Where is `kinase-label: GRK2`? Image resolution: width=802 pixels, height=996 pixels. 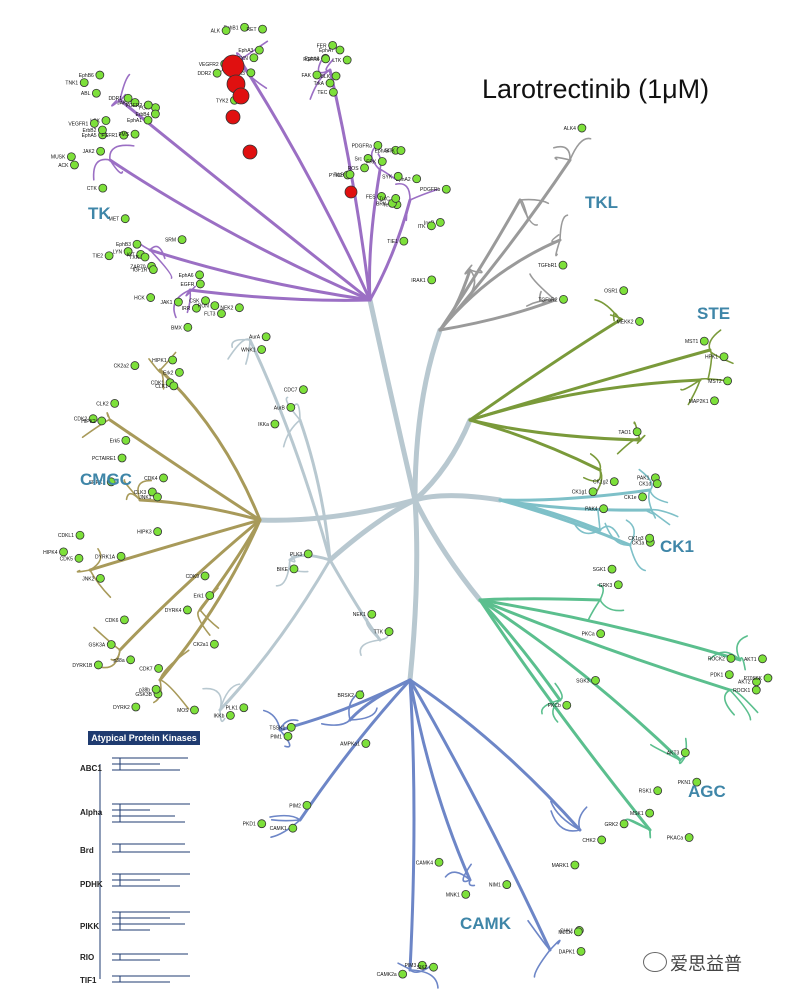
kinase-label: GRK2 is located at coordinates (611, 825).